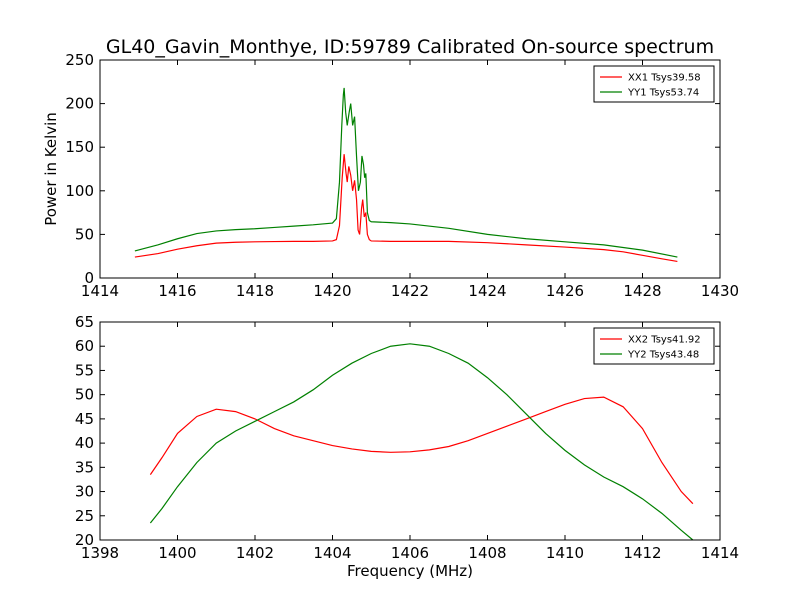  What do you see at coordinates (100, 553) in the screenshot?
I see `x-tick-label: 1398` at bounding box center [100, 553].